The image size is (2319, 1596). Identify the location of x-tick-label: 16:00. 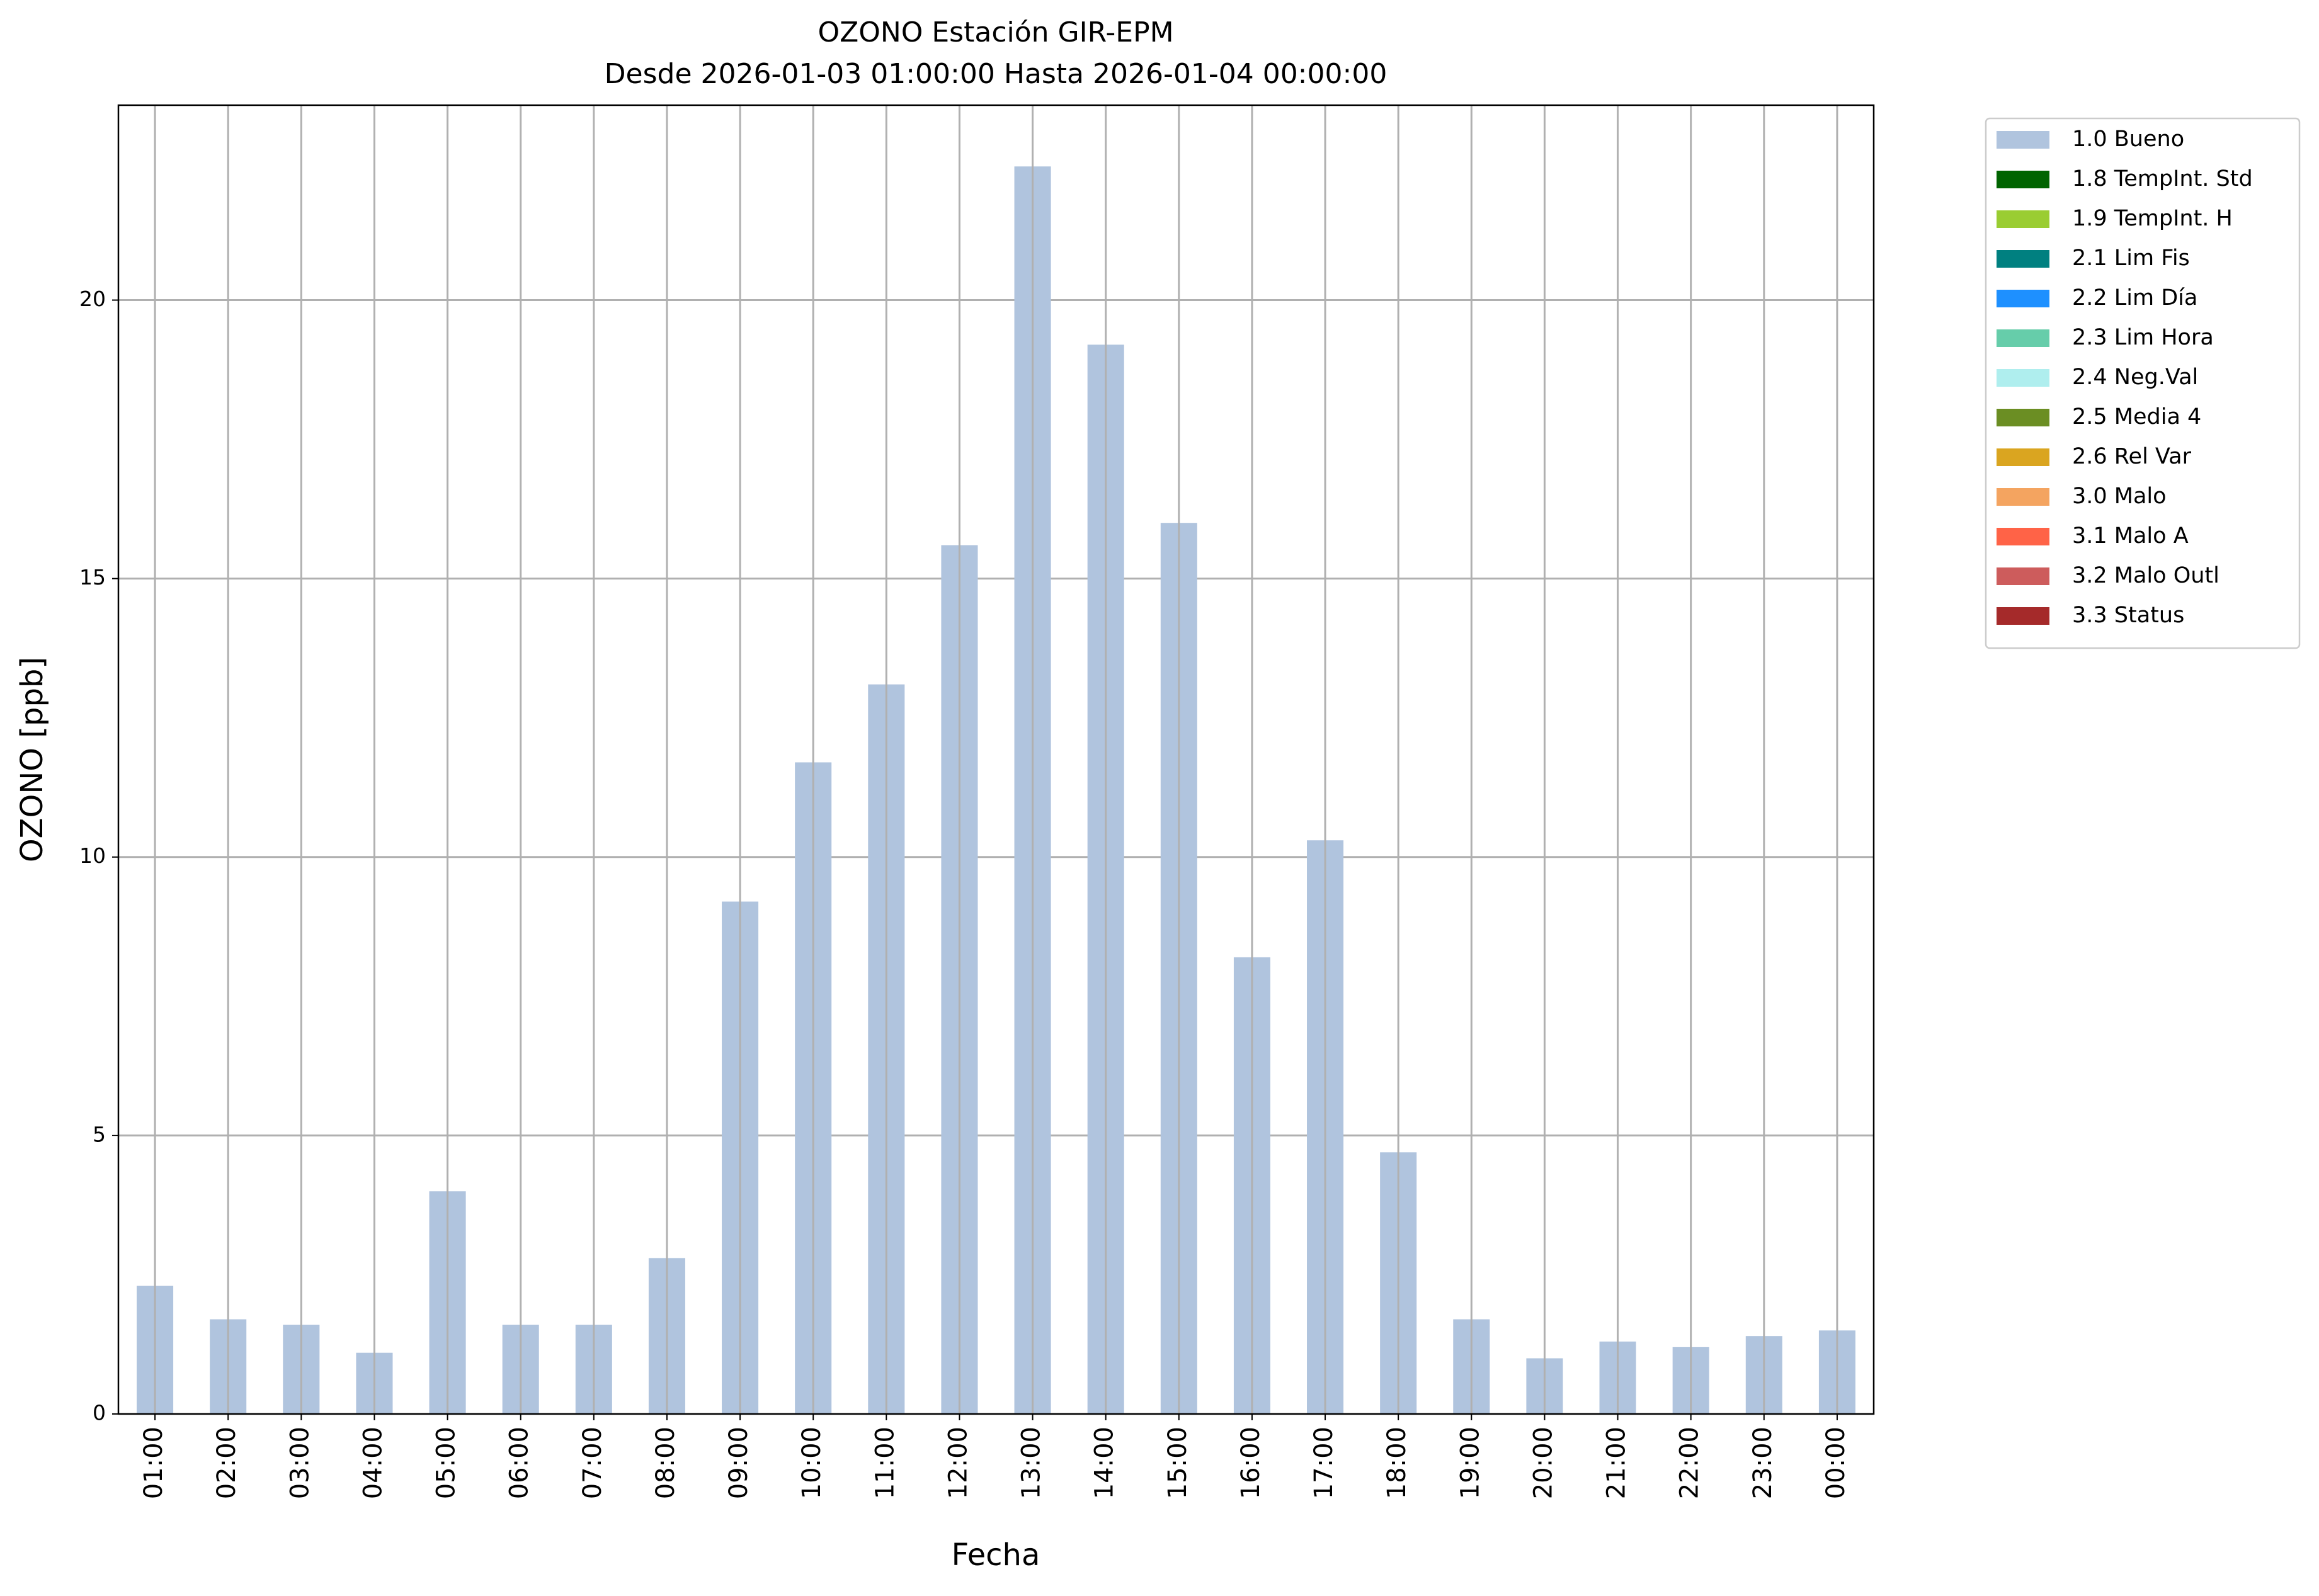
(1250, 1463).